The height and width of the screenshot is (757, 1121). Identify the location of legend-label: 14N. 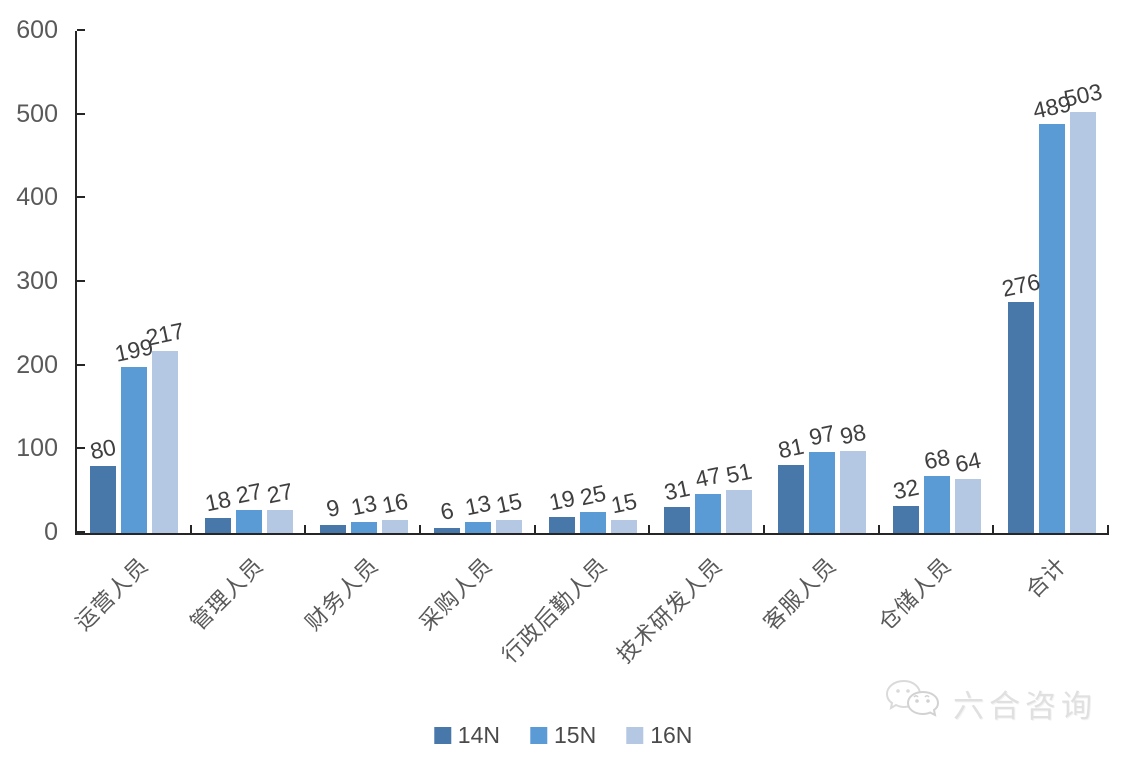
(478, 735).